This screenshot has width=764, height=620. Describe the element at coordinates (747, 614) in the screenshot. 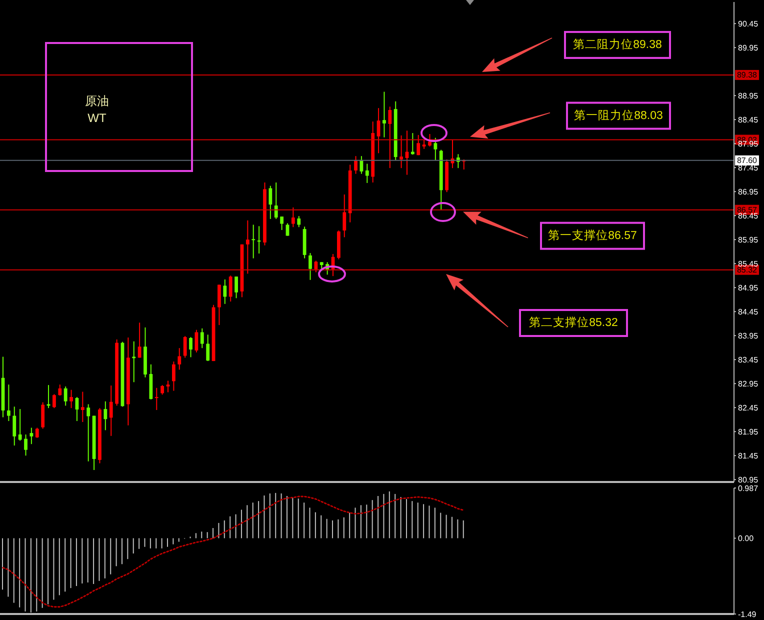

I see `y-tick-label: -1.49` at that location.